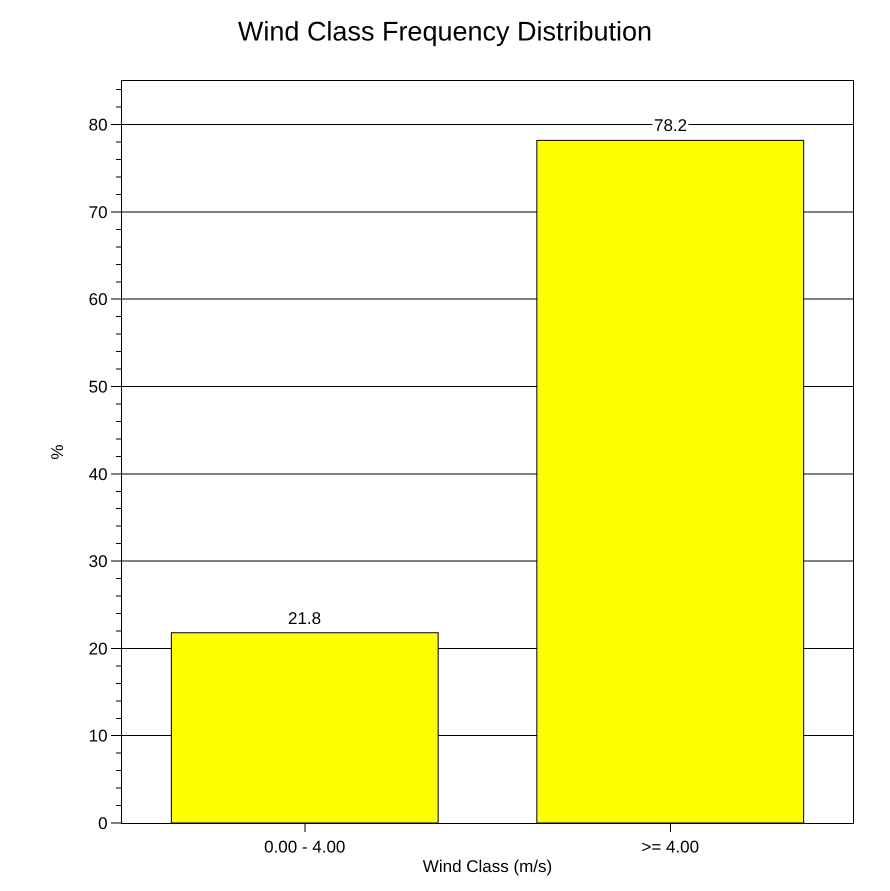 The image size is (890, 891). I want to click on y-axis-title: %, so click(58, 452).